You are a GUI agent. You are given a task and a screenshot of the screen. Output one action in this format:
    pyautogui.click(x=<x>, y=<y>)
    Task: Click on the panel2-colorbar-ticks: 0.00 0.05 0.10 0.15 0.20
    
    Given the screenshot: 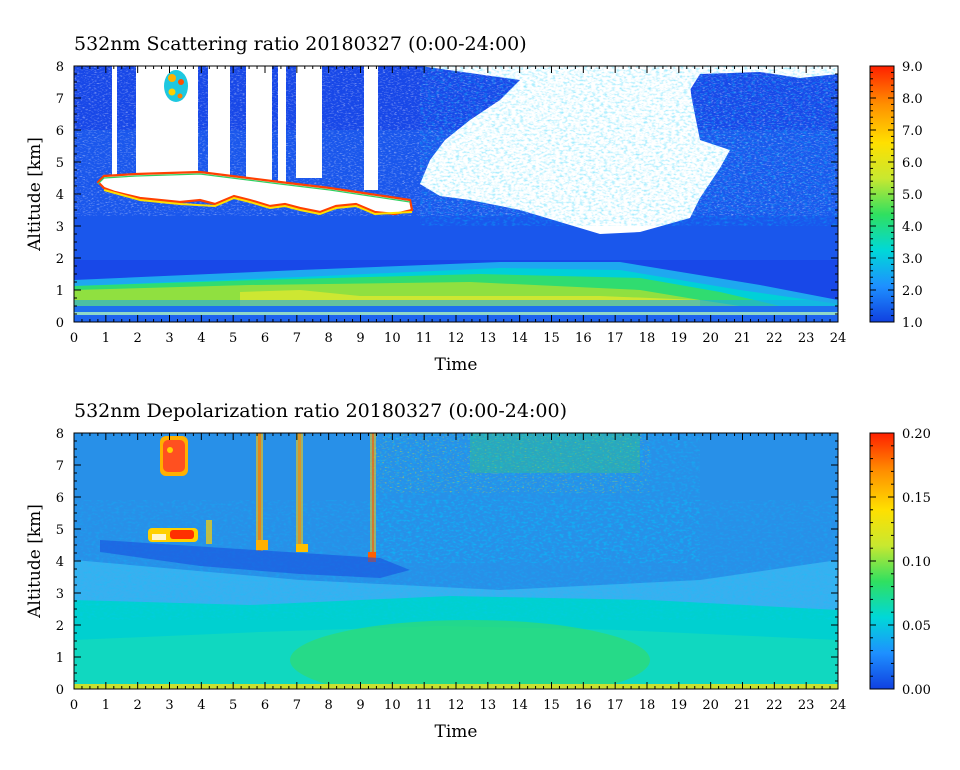 What is the action you would take?
    pyautogui.click(x=900, y=562)
    